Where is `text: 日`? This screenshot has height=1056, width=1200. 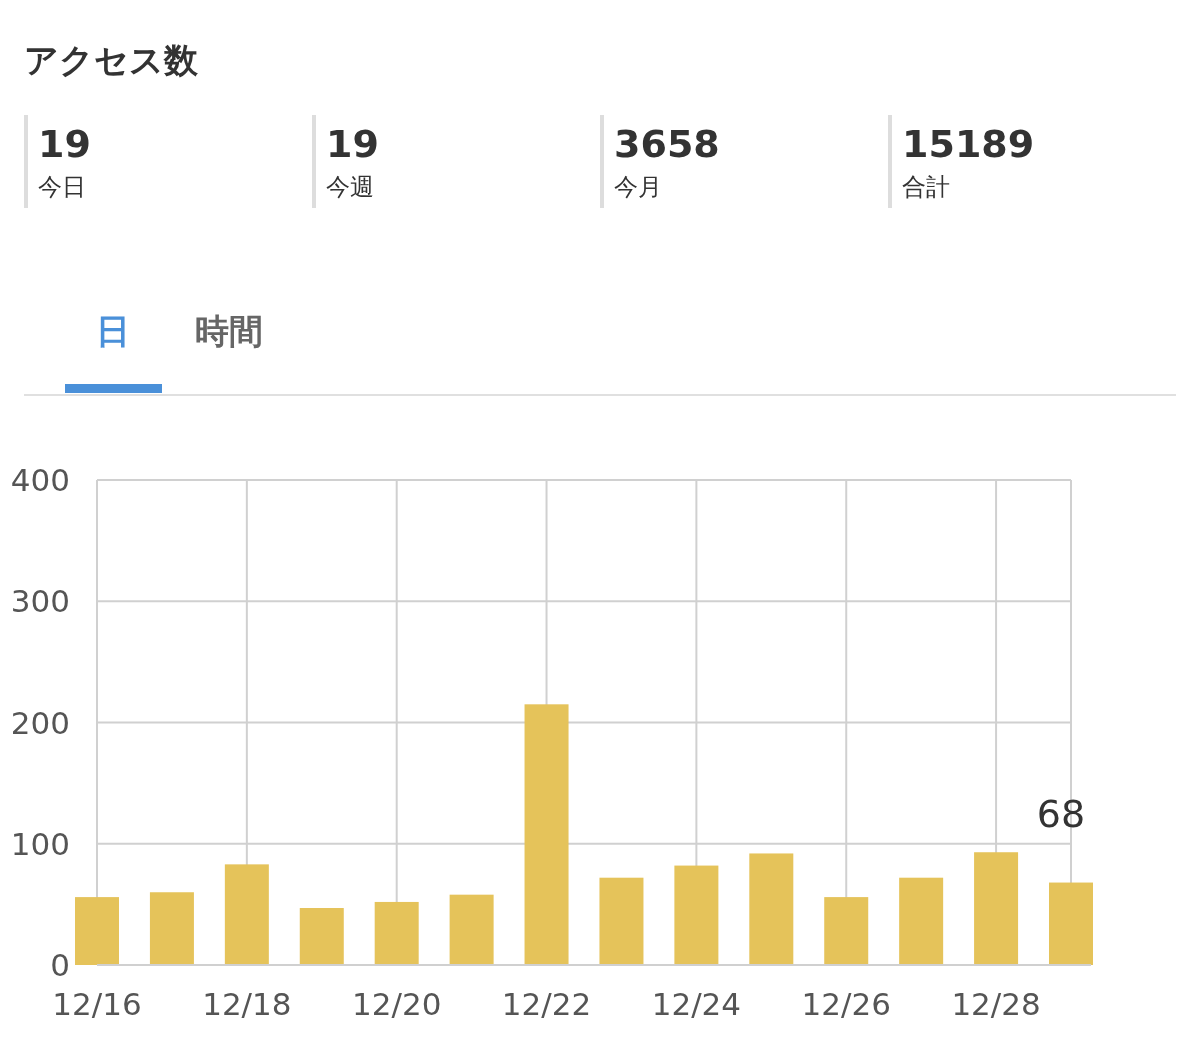
text: 日 is located at coordinates (113, 331).